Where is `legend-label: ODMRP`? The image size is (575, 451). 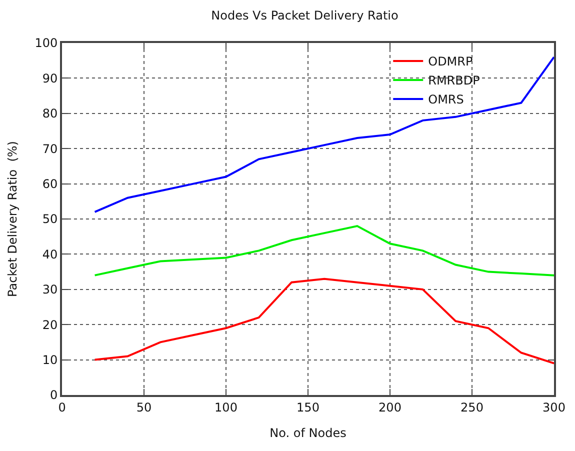
legend-label: ODMRP is located at coordinates (450, 61).